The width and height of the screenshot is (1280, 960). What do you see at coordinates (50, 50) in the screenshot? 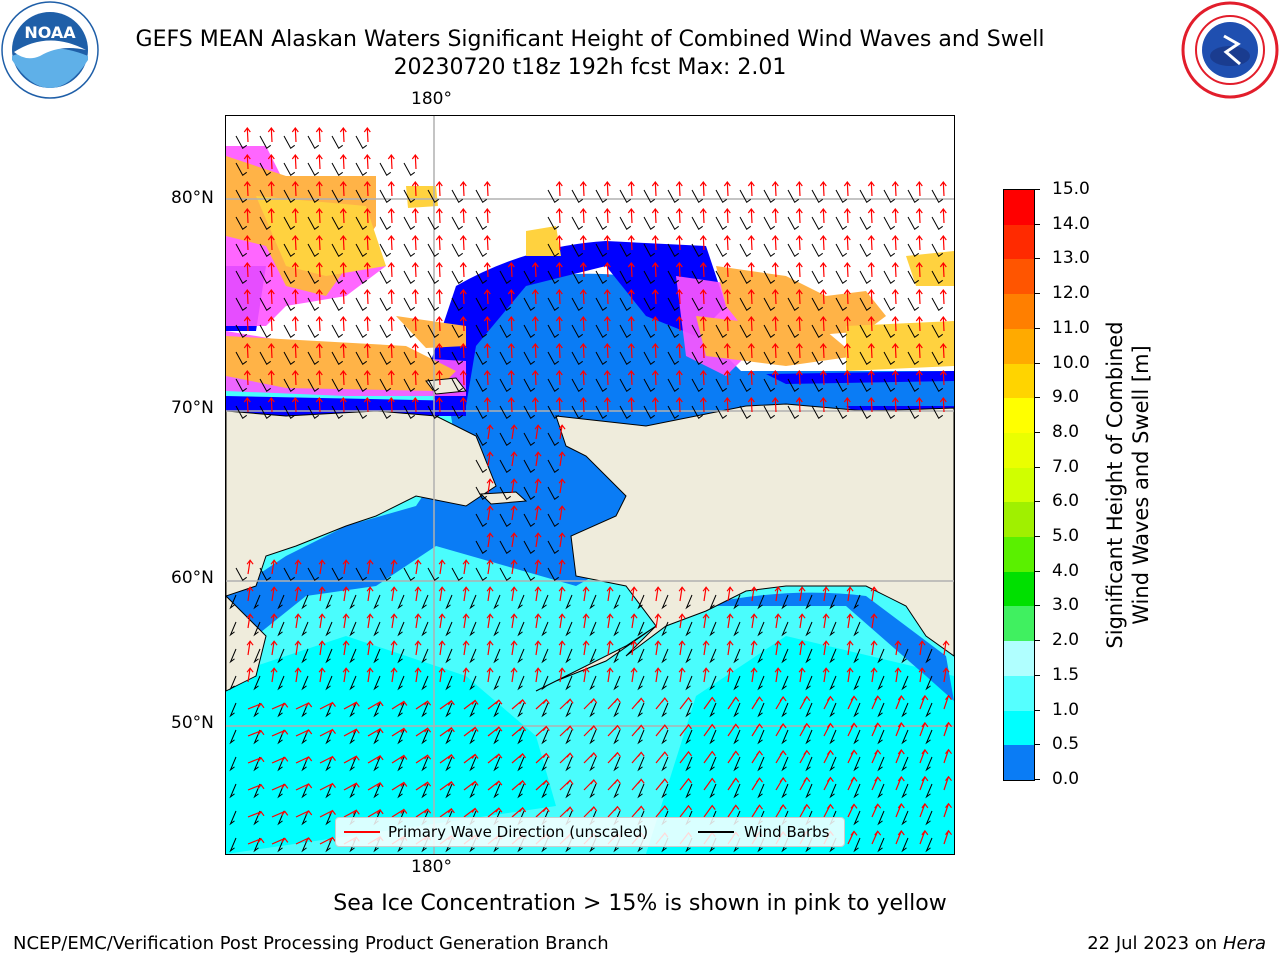
I see `noaa-logo: NOAA` at bounding box center [50, 50].